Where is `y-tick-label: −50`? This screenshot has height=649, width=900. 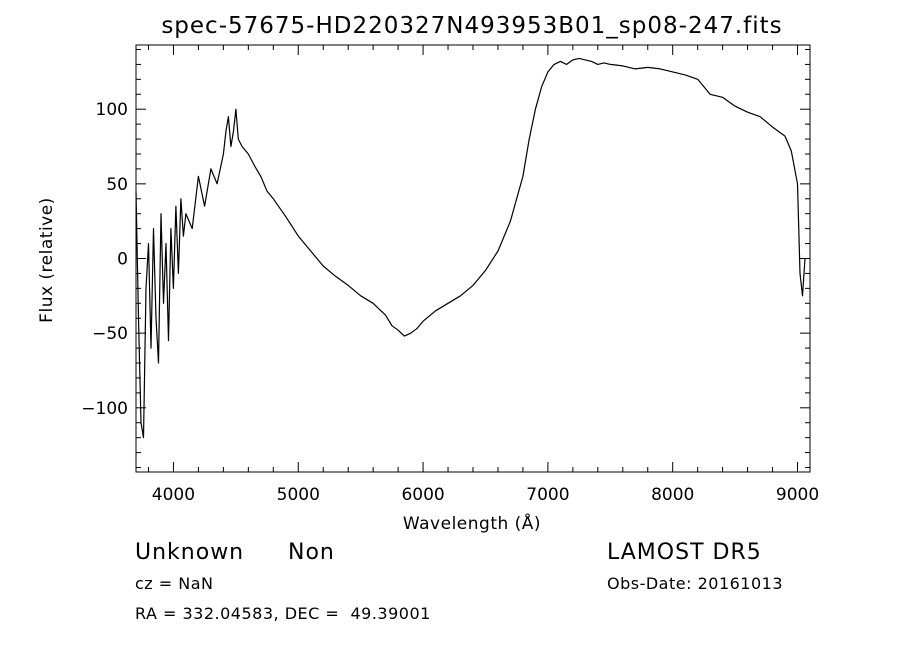
y-tick-label: −50 is located at coordinates (110, 334).